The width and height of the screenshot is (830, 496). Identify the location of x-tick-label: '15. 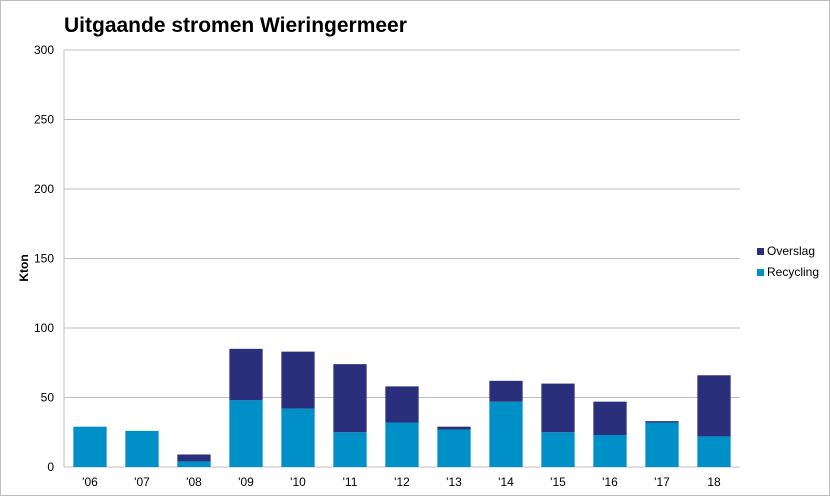
(558, 482).